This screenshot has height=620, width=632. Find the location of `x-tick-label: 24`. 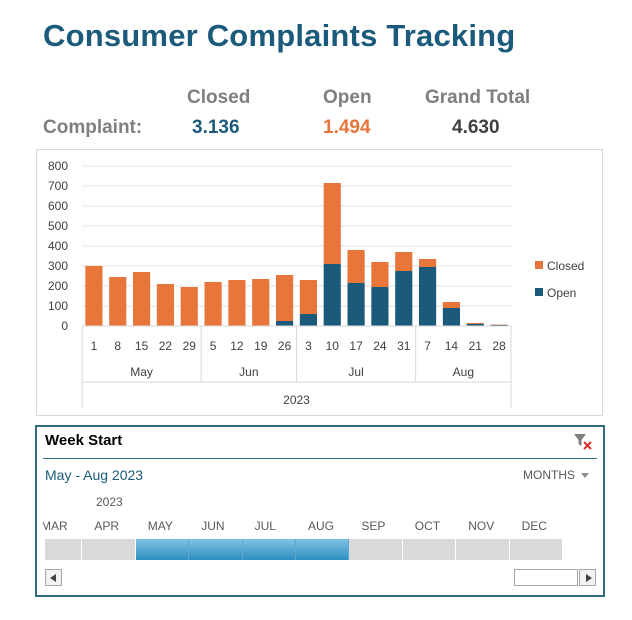

x-tick-label: 24 is located at coordinates (380, 346).